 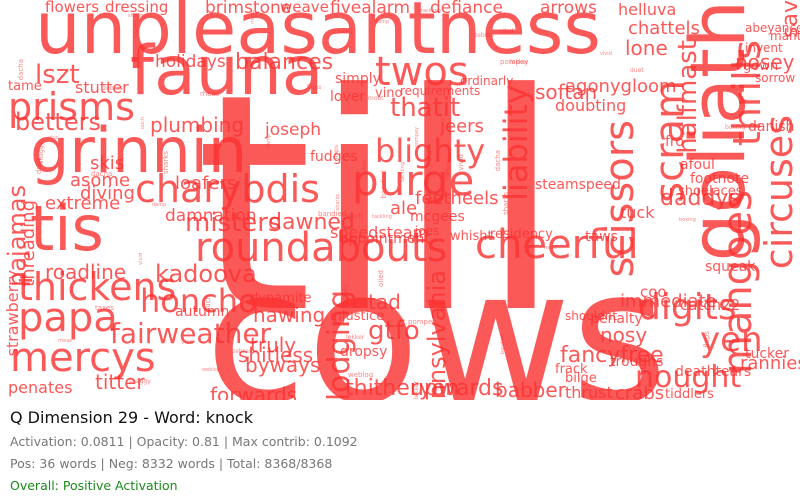 I want to click on cloud-word: kadoova, so click(x=206, y=274).